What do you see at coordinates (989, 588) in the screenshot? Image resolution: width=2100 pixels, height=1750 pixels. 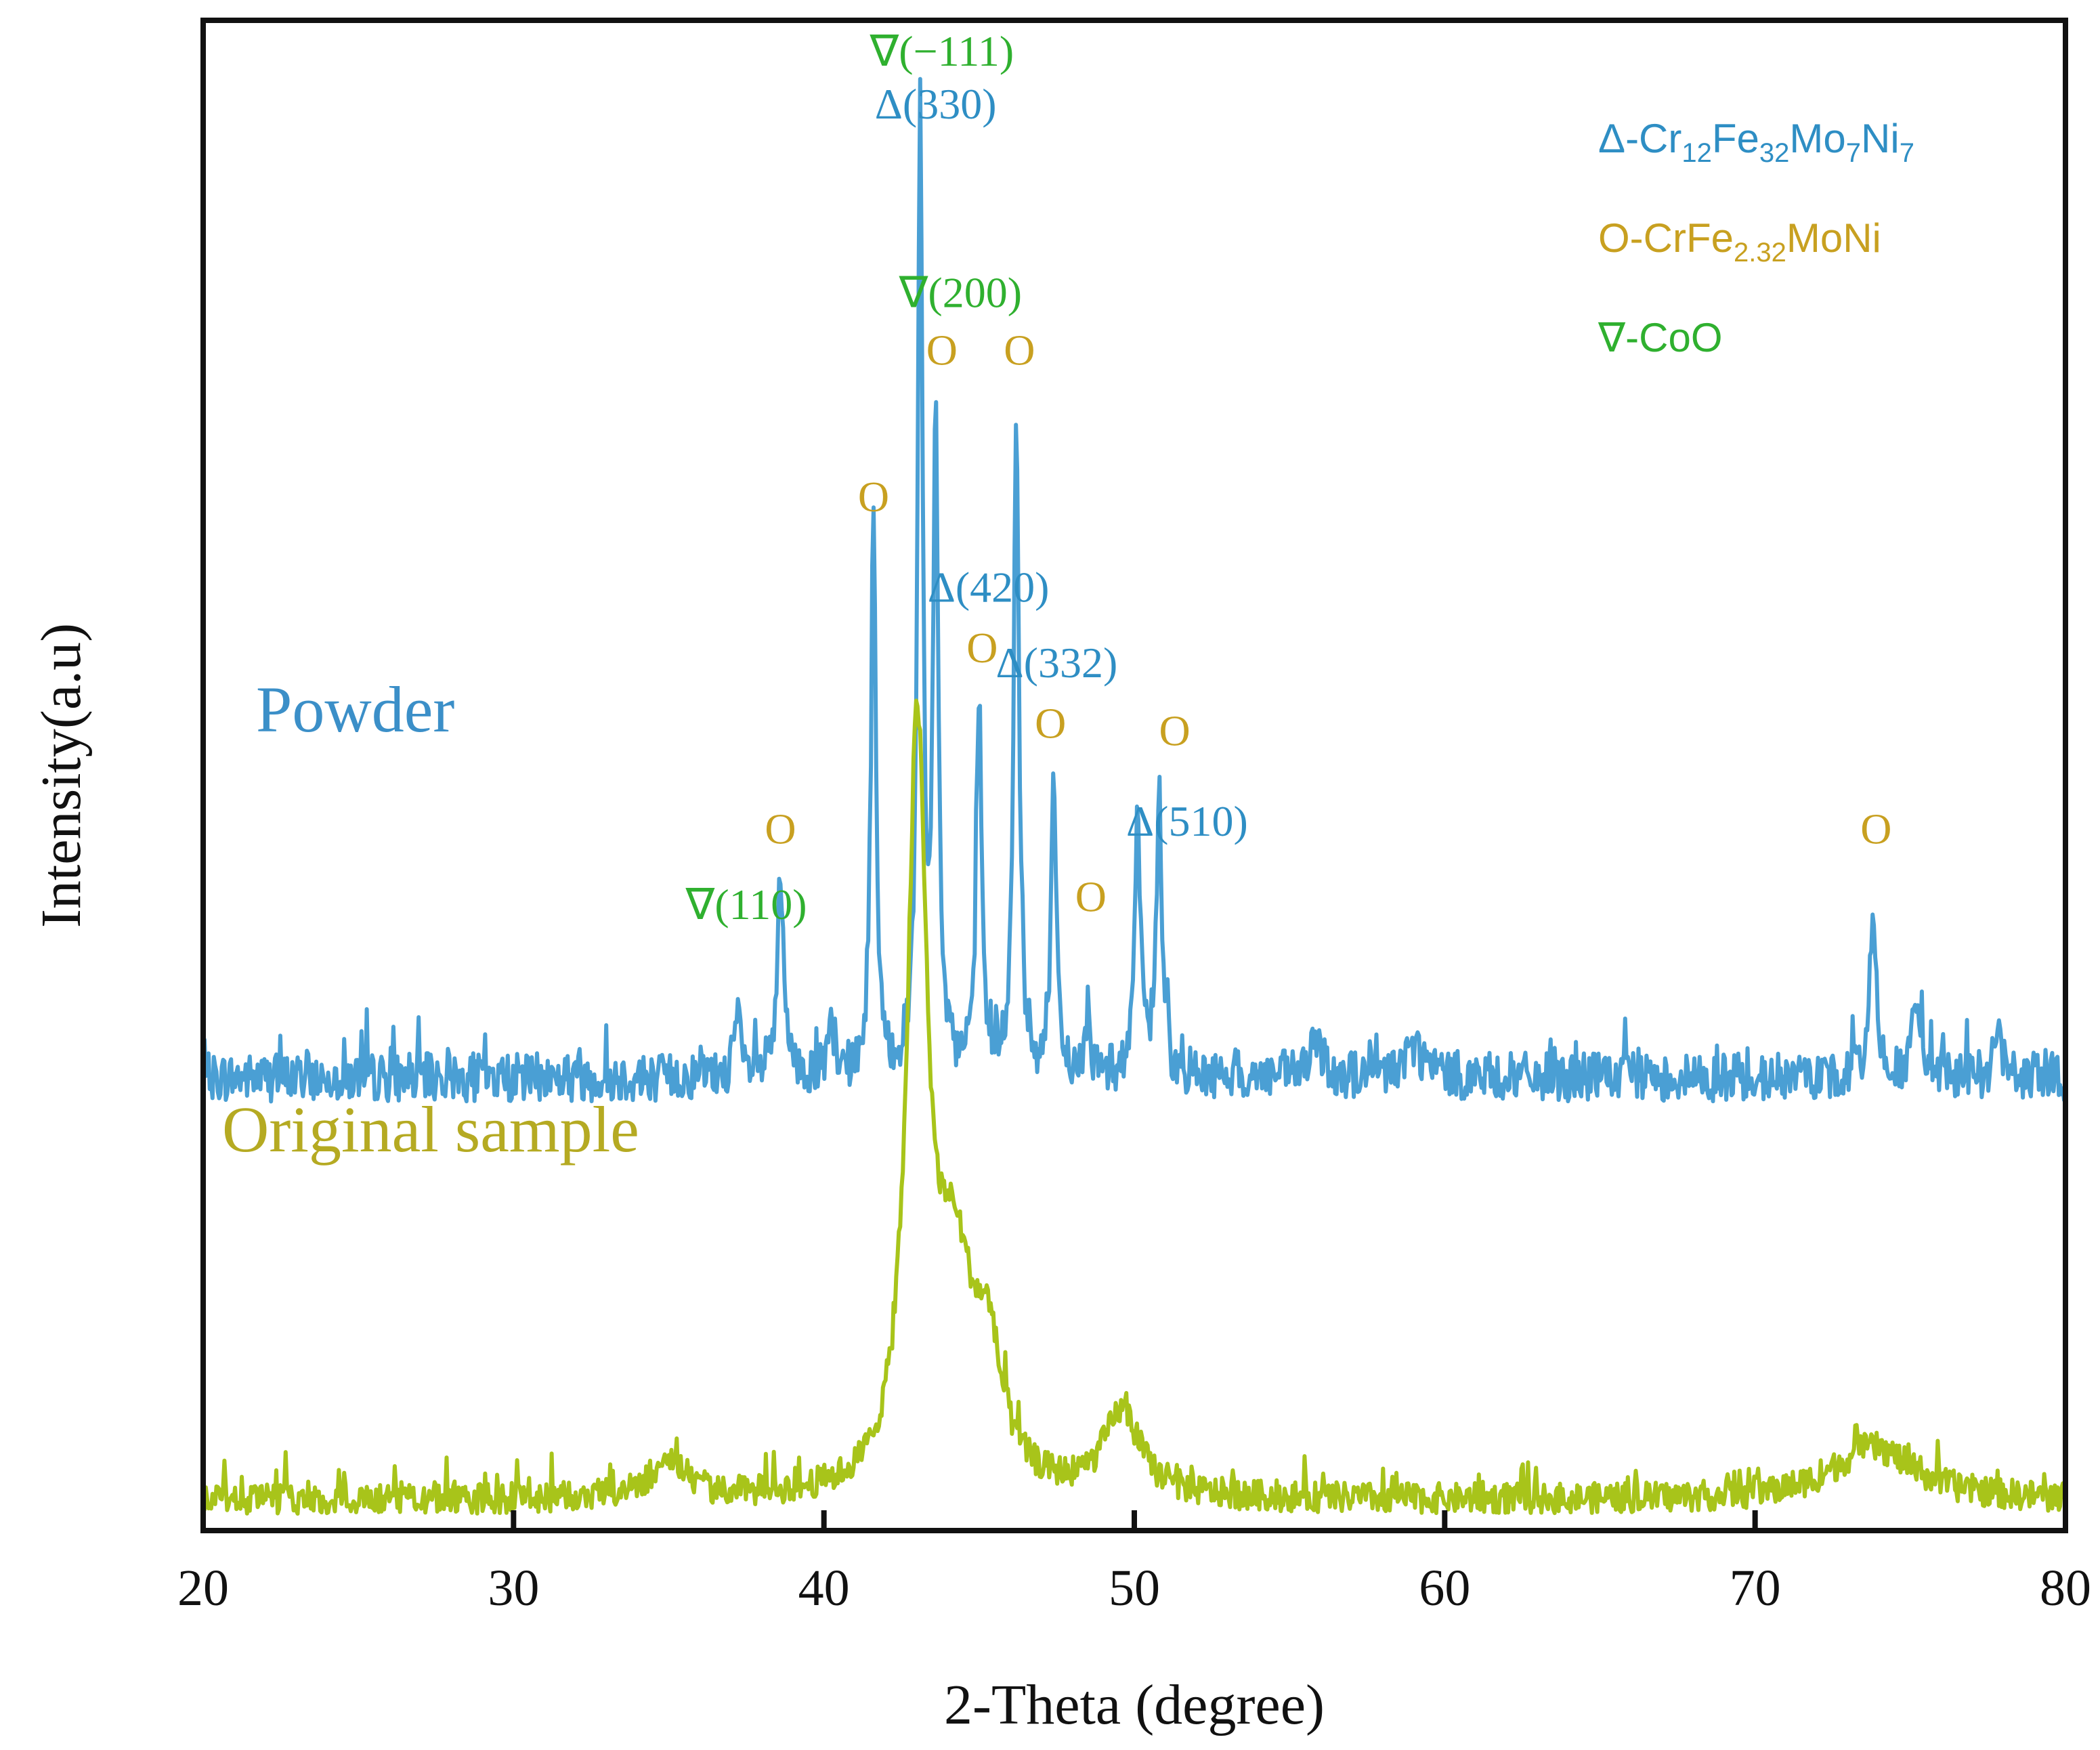 I see `peak-annotation-delta: Δ(420)` at bounding box center [989, 588].